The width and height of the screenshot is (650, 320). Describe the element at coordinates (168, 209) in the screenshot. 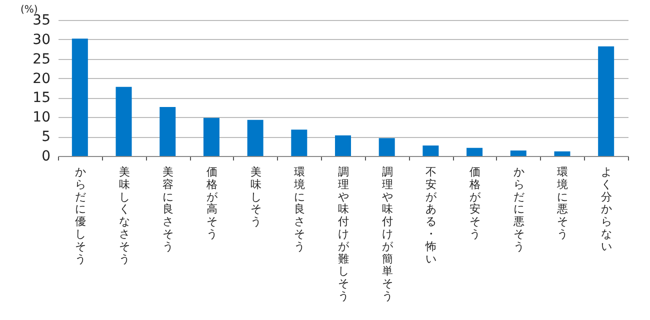

I see `x-tick-label: 美容に良さそう` at that location.